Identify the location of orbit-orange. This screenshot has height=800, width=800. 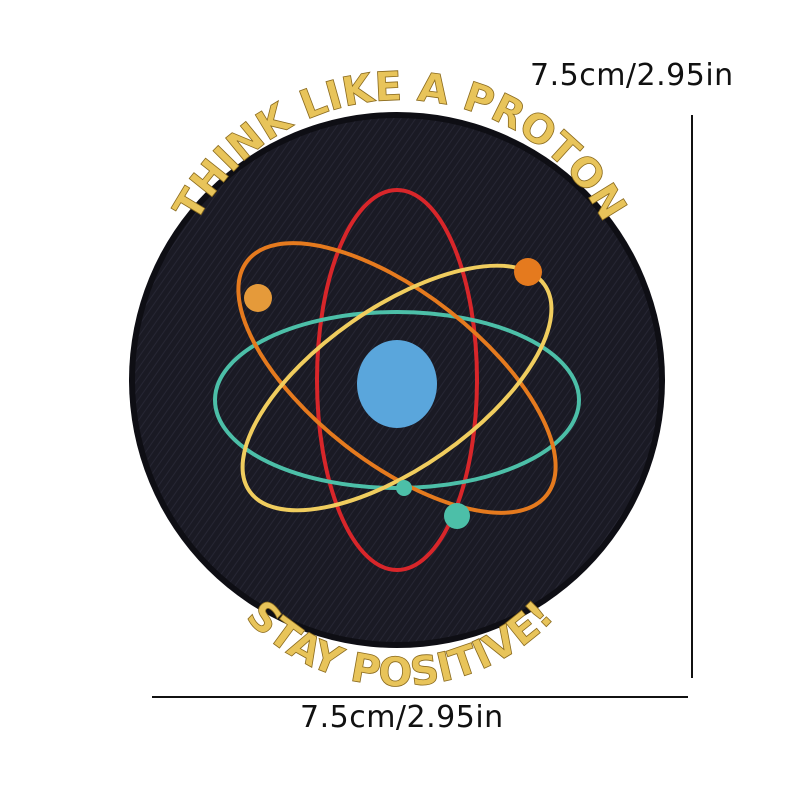
(397, 378).